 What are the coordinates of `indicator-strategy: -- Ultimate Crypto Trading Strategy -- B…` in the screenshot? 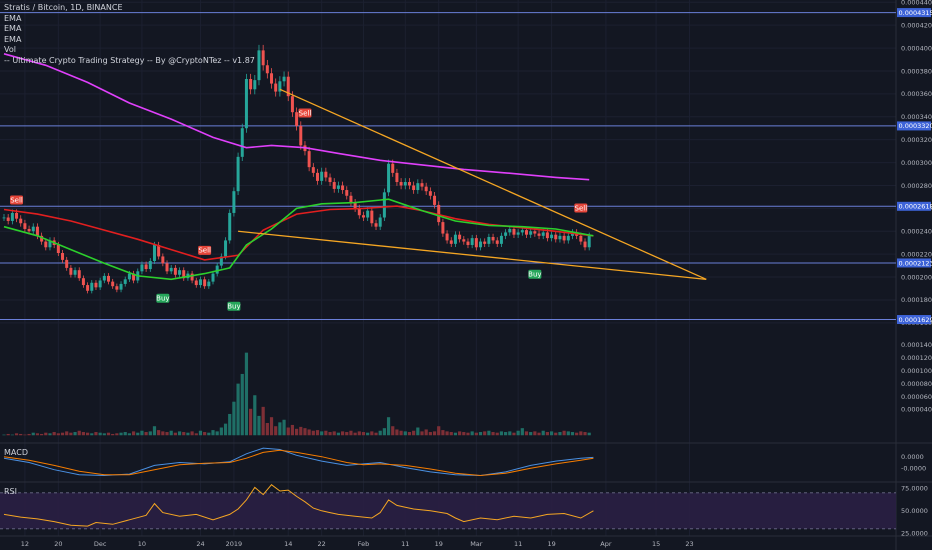 It's located at (129, 60).